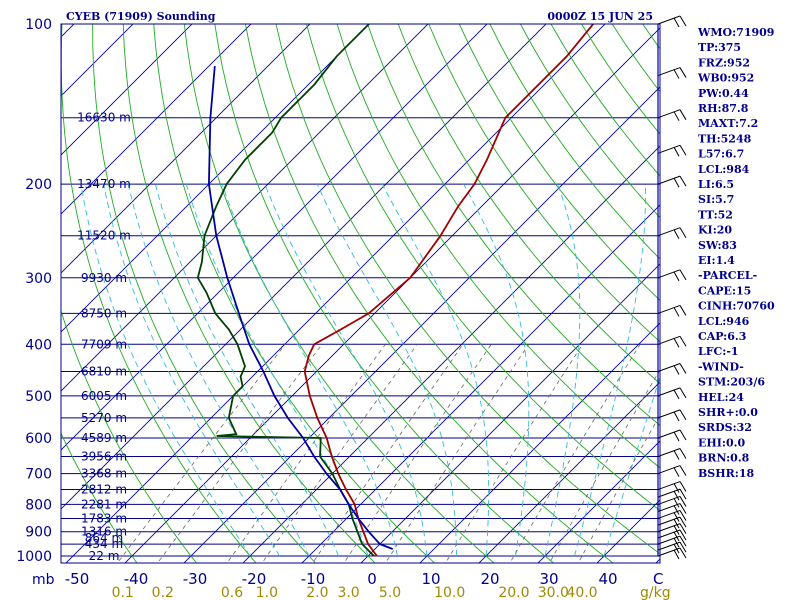 Image resolution: width=800 pixels, height=600 pixels. Describe the element at coordinates (163, 592) in the screenshot. I see `mixing-ratio-tick-label: 0.2` at that location.